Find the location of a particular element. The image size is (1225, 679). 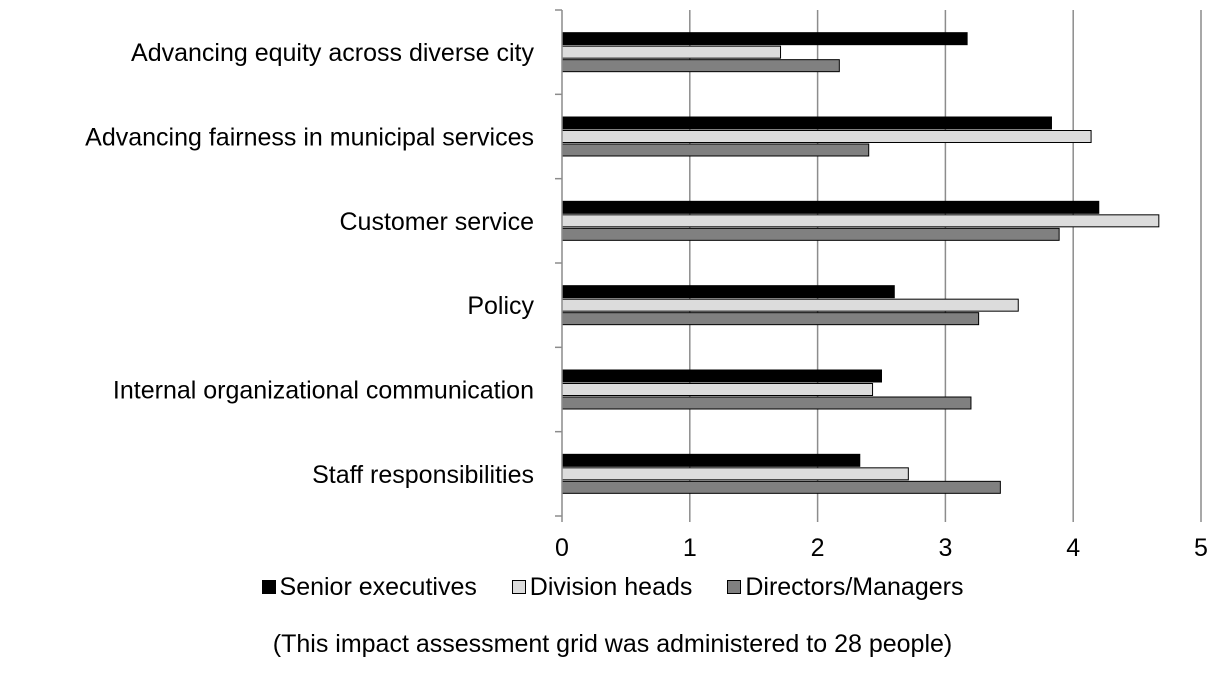

legend-label-directors-managers: Directors/Managers is located at coordinates (854, 586).